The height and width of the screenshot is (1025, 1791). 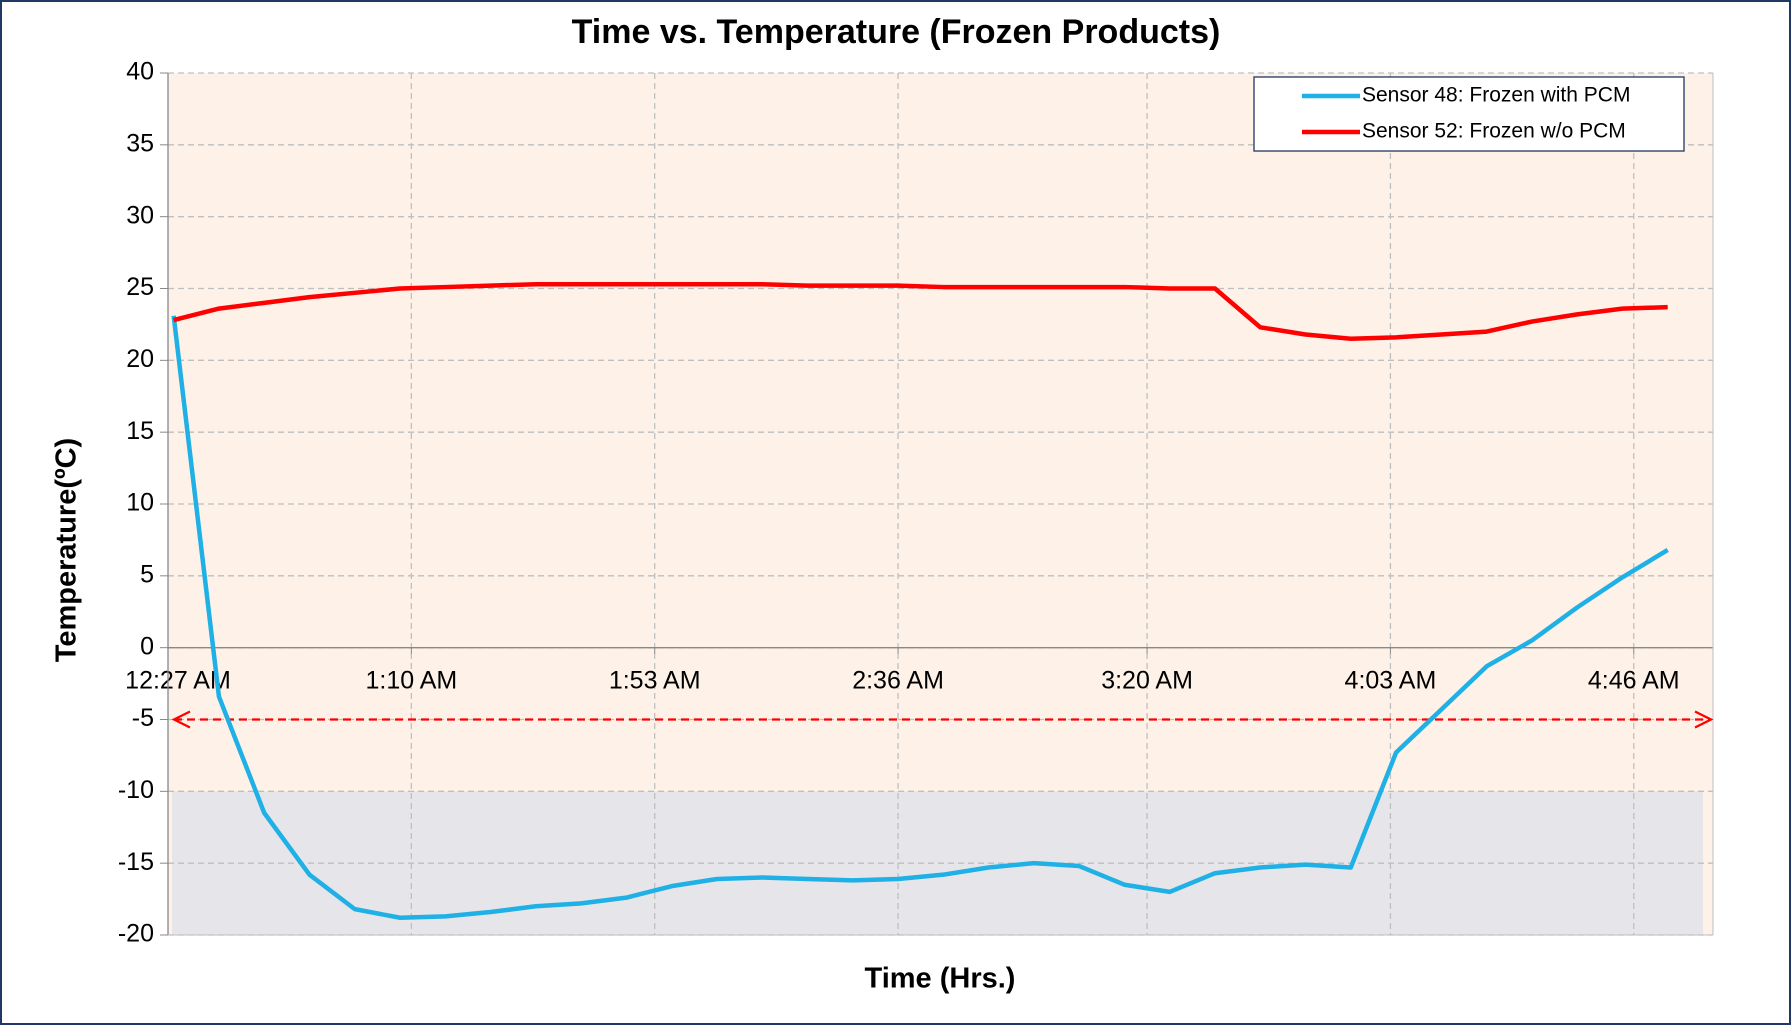 What do you see at coordinates (411, 680) in the screenshot?
I see `x-tick-label: 1:10 AM` at bounding box center [411, 680].